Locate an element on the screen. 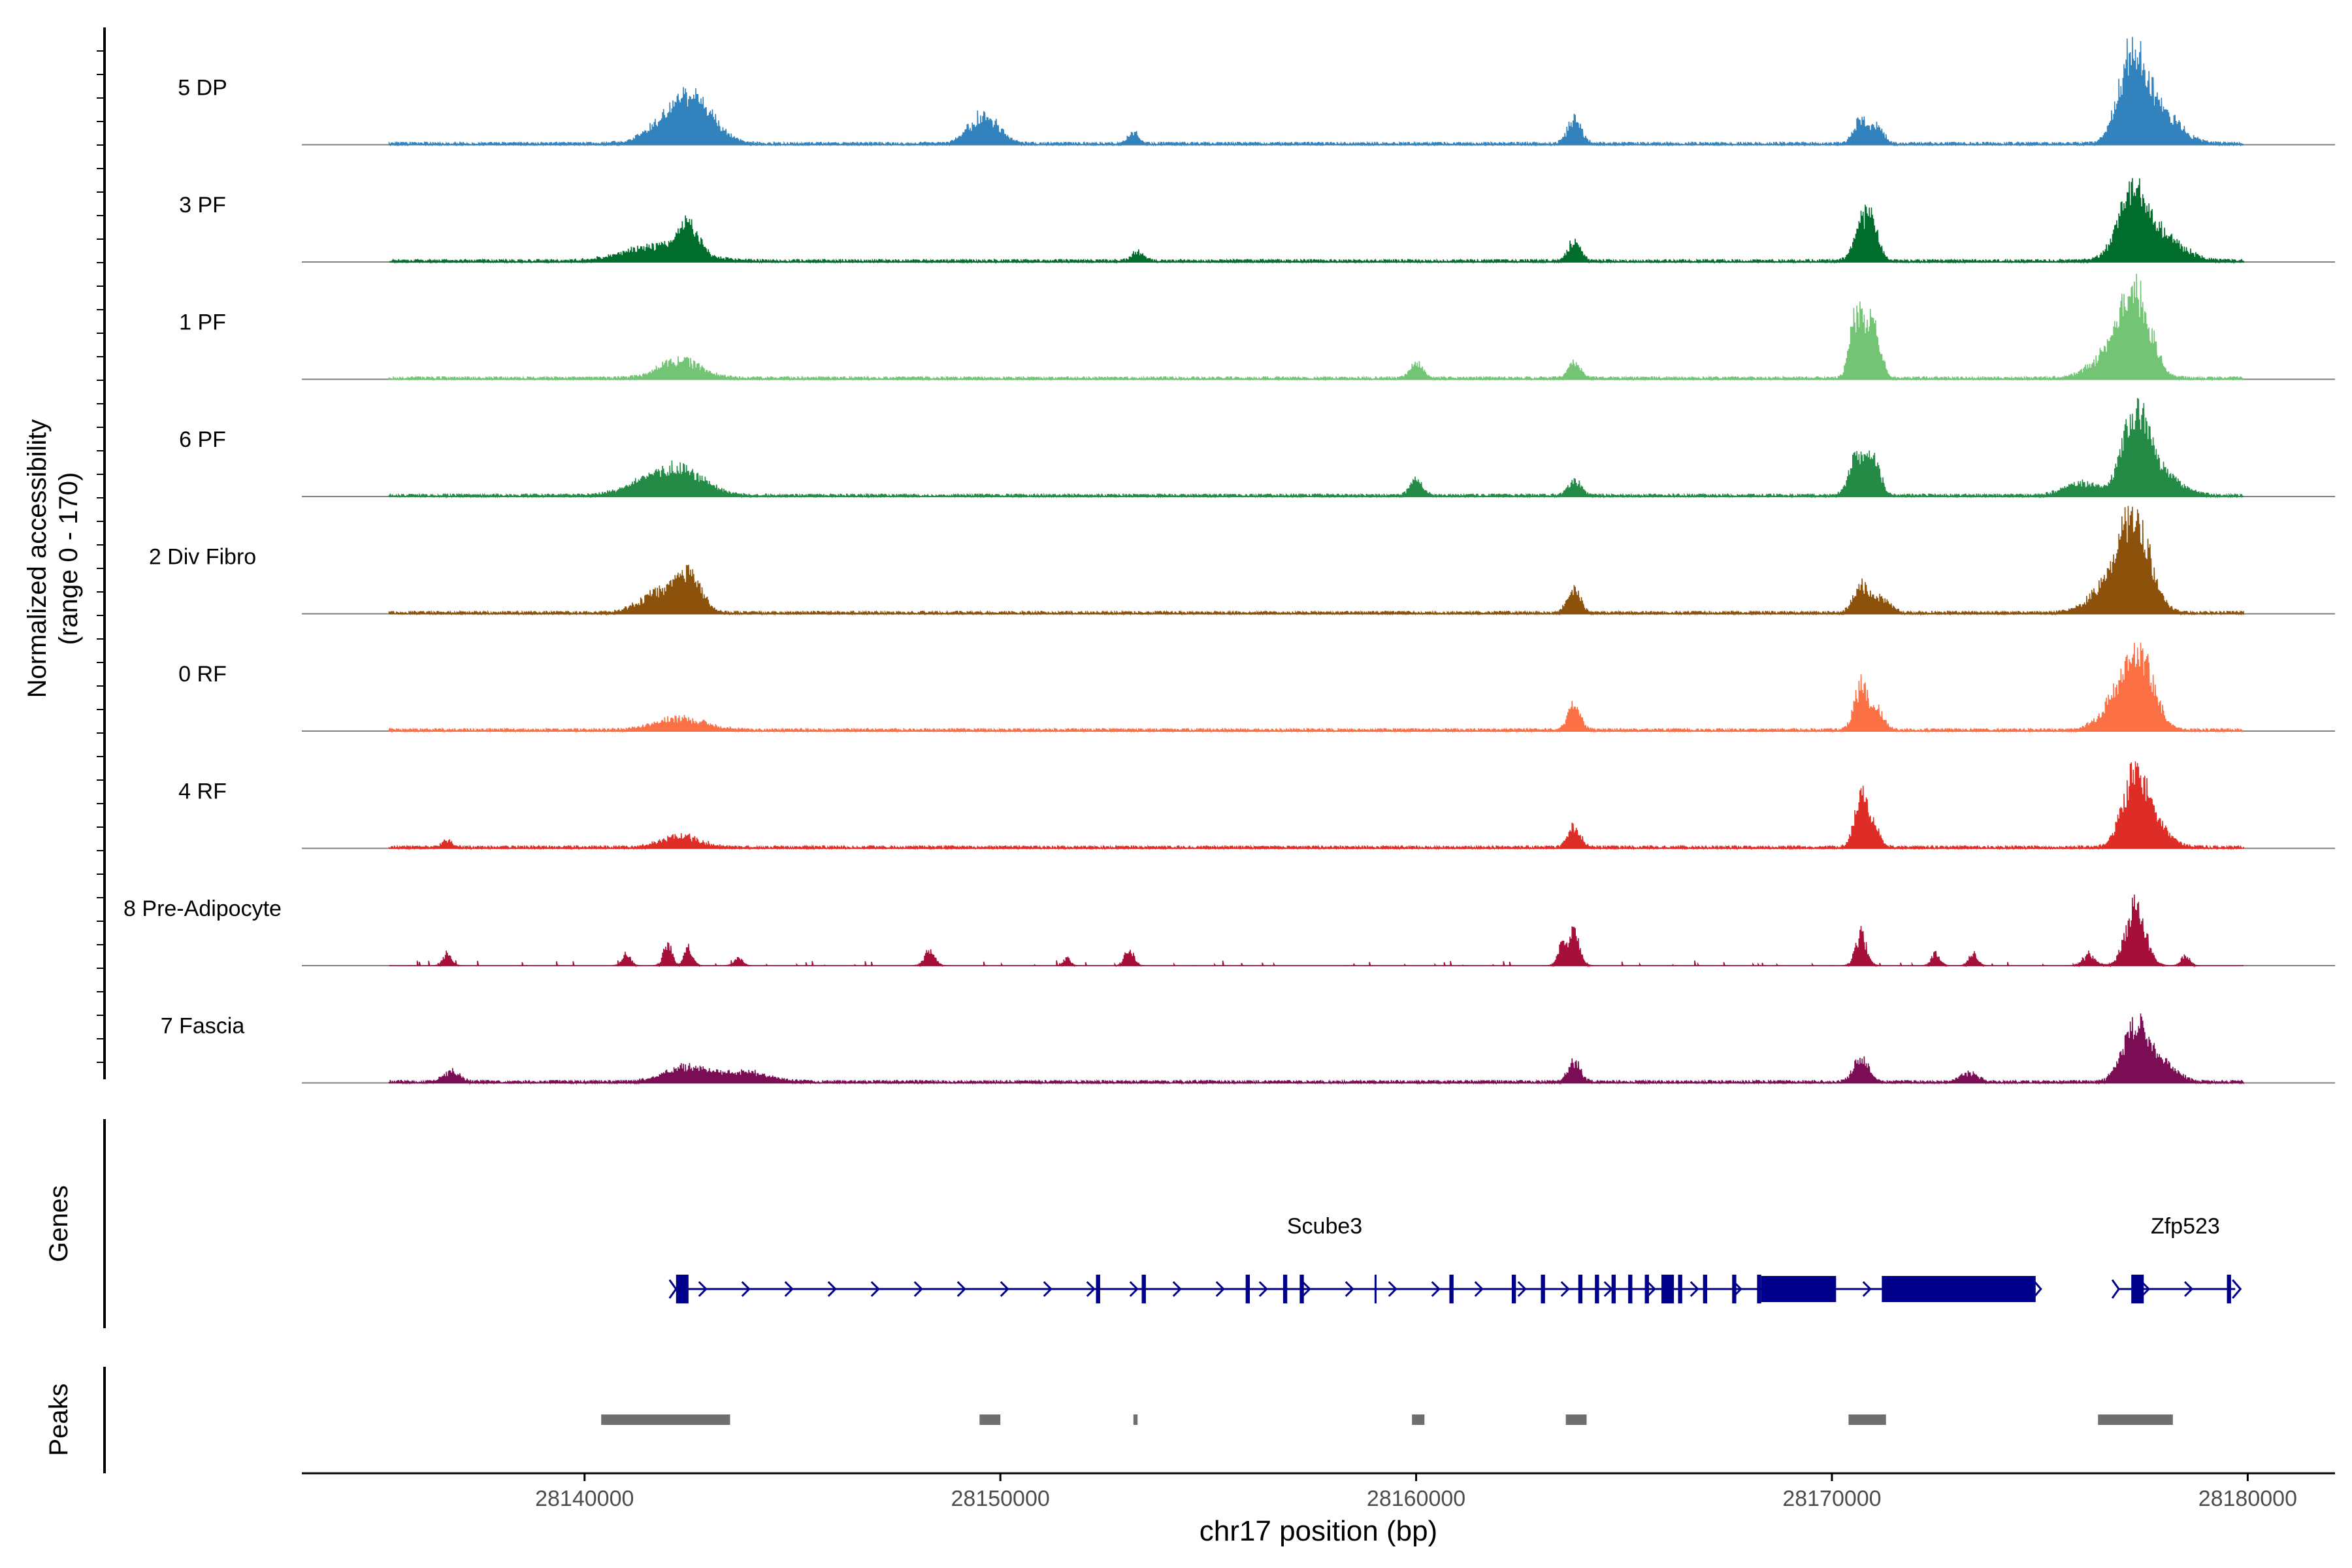 This screenshot has width=2352, height=1568. track-2-div-fibro: 2 Div Fibro is located at coordinates (1242, 561).